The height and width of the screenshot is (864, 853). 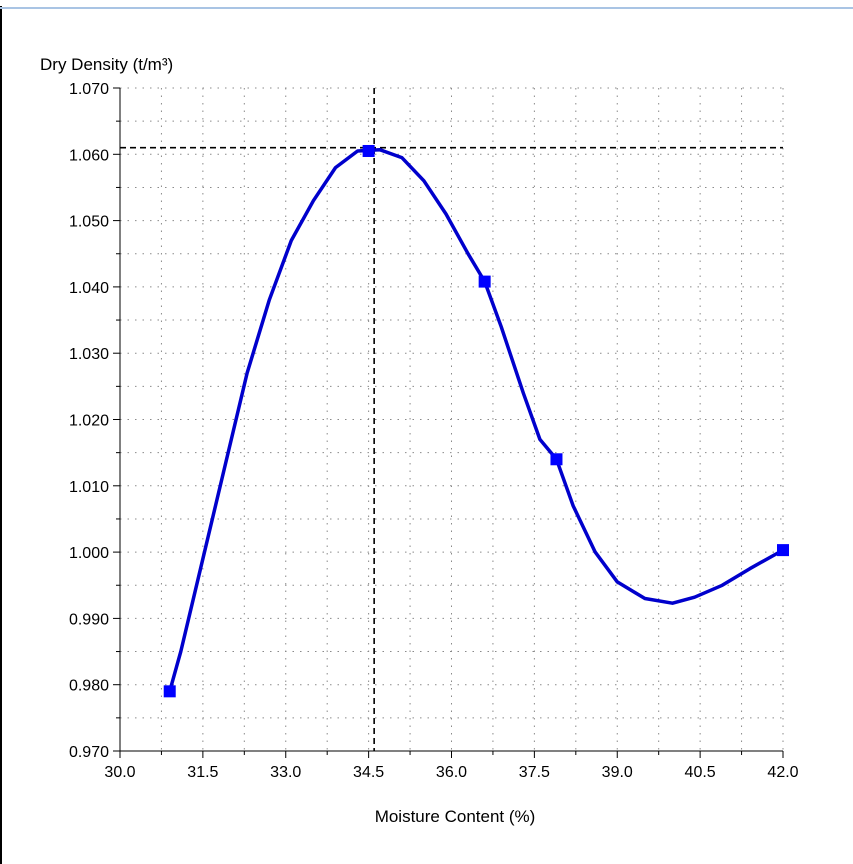 What do you see at coordinates (617, 772) in the screenshot?
I see `x-tick-label: 39.0` at bounding box center [617, 772].